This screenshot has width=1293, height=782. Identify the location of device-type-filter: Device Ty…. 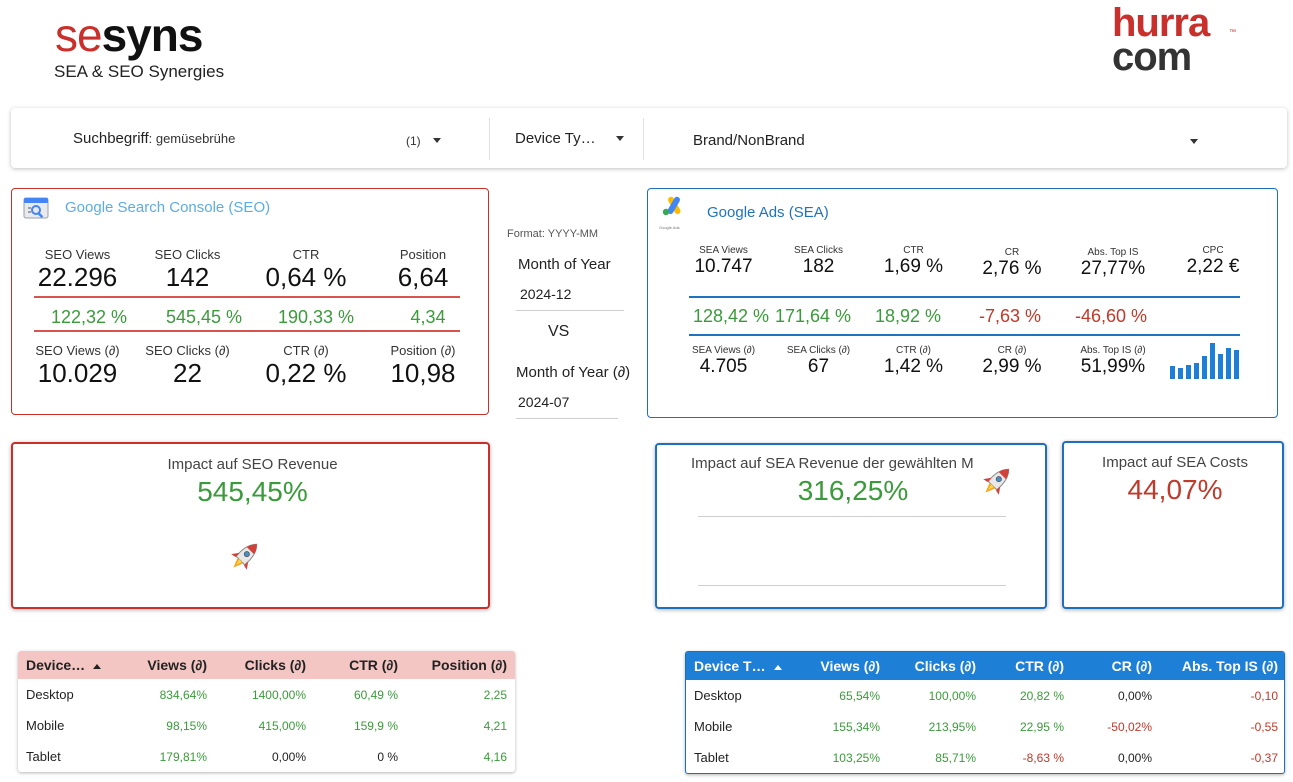
(570, 139).